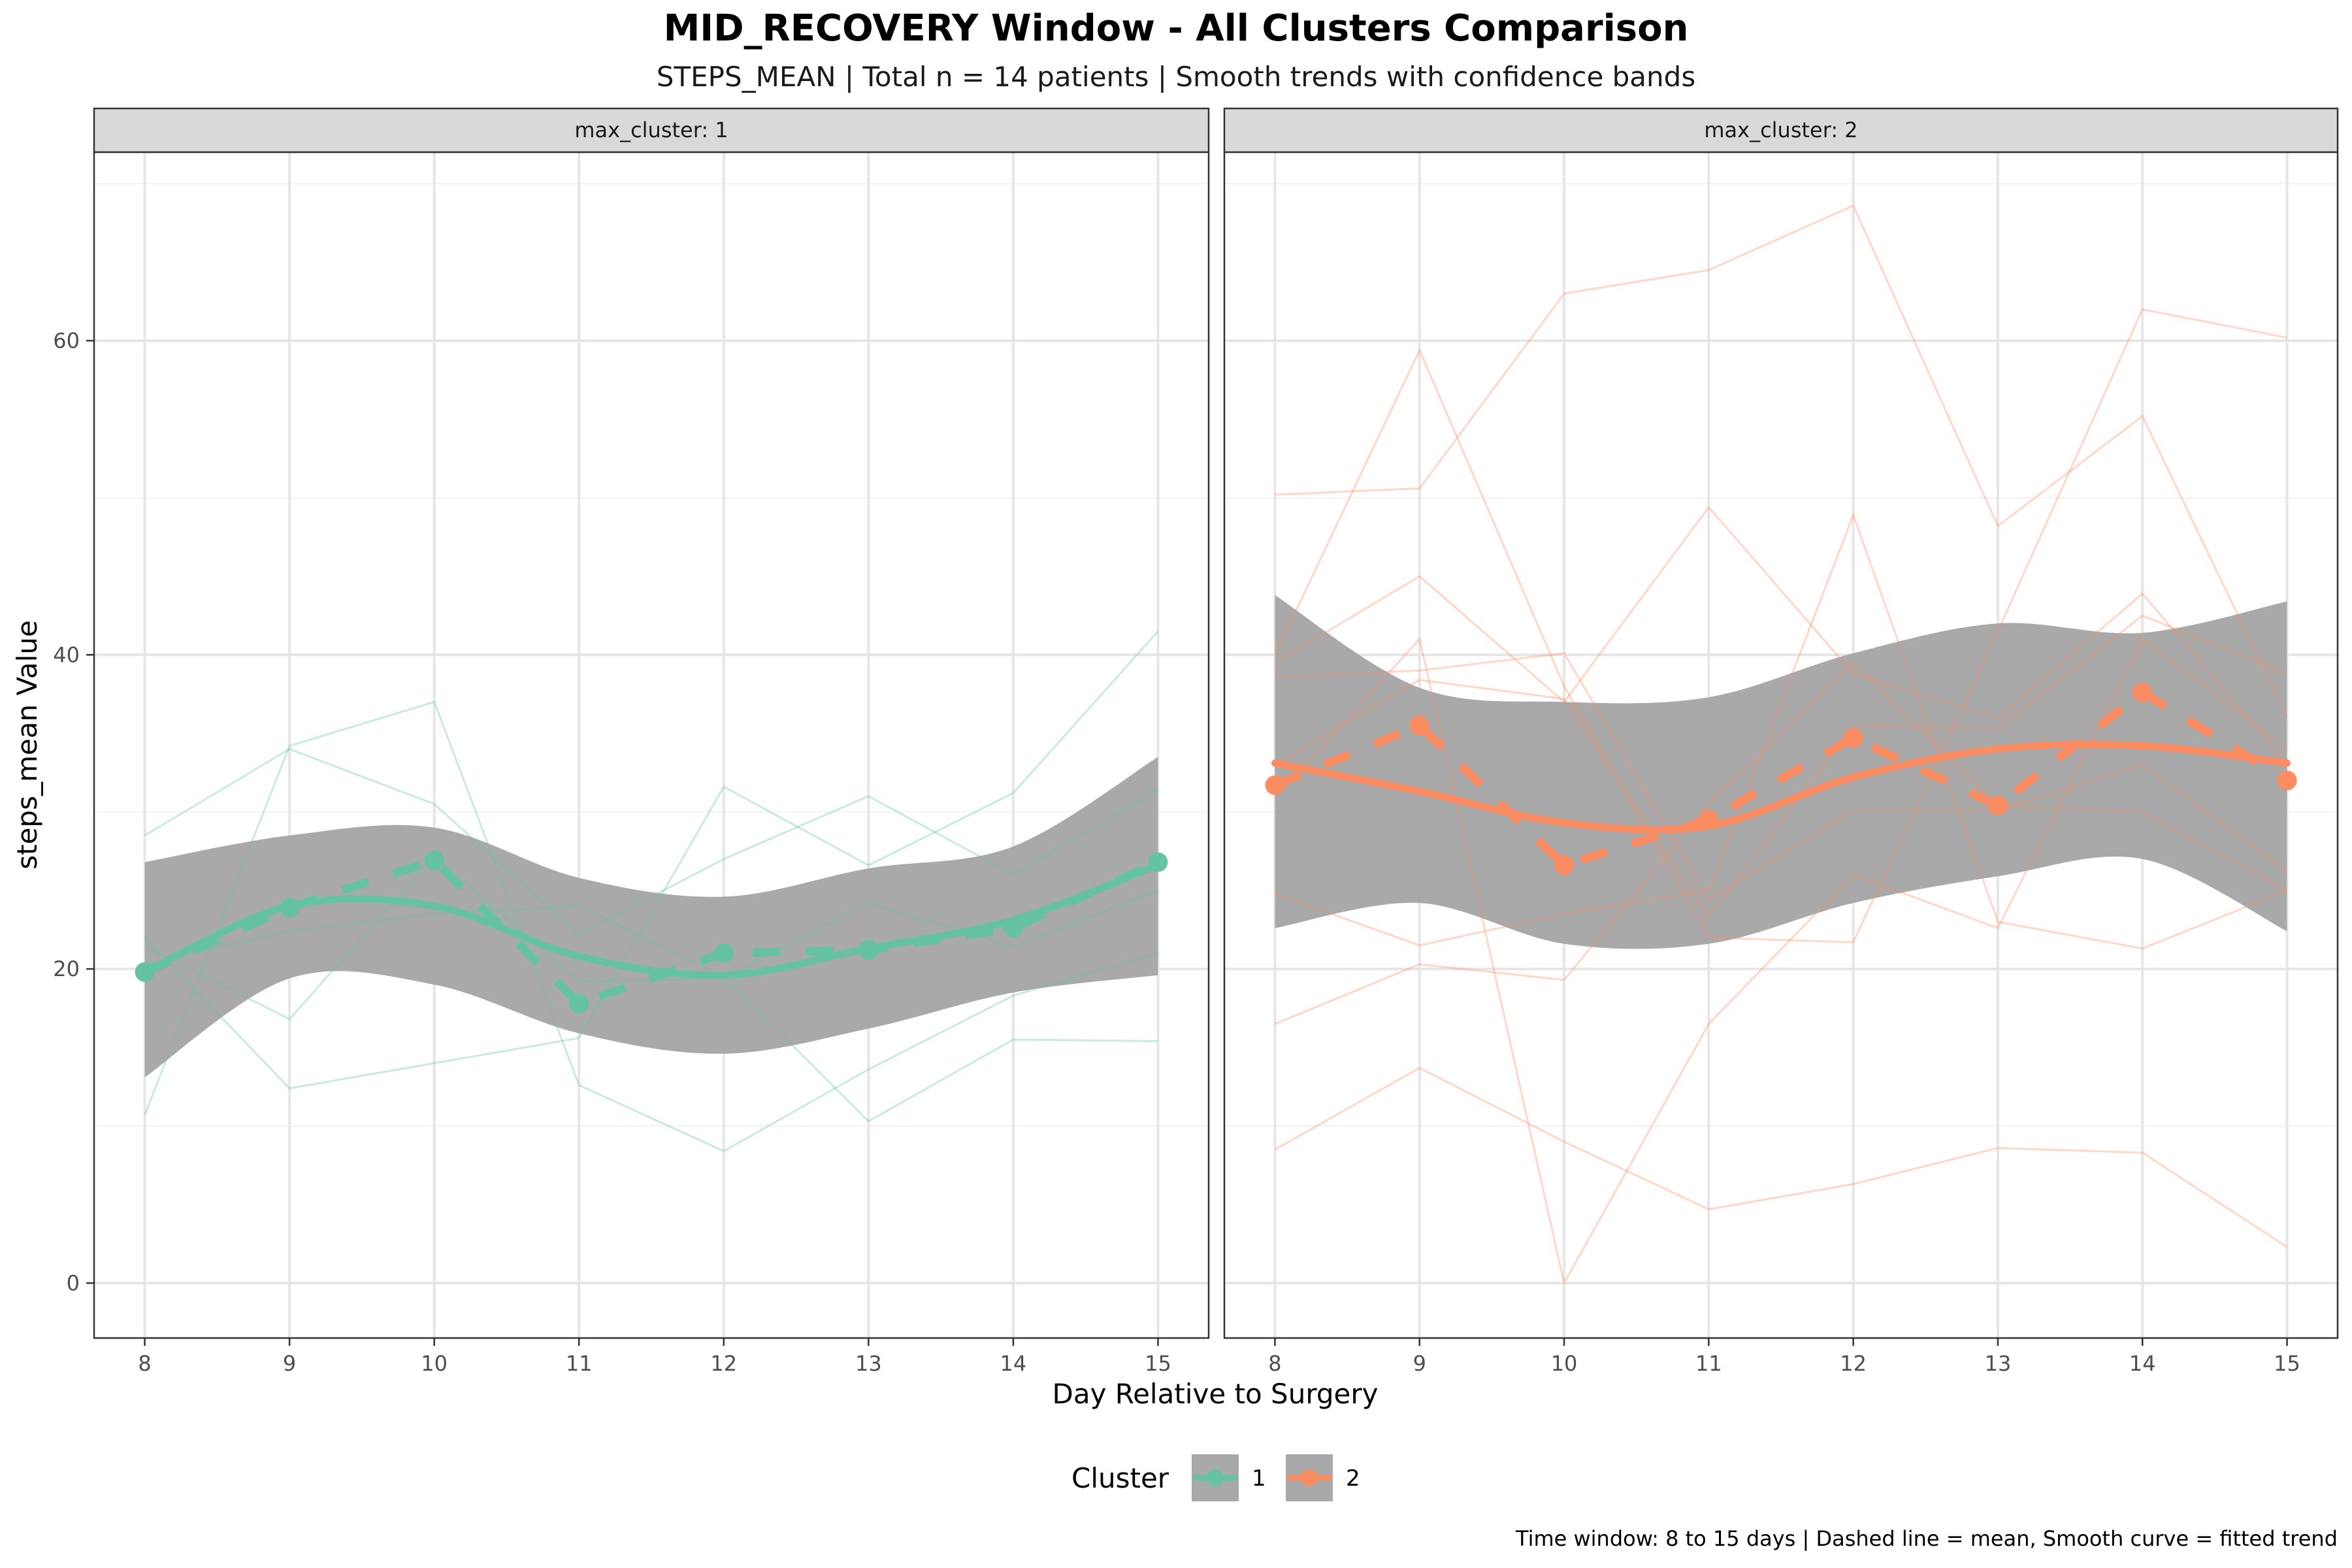 The height and width of the screenshot is (1568, 2352). Describe the element at coordinates (73, 1283) in the screenshot. I see `y-tick-label: 0` at that location.